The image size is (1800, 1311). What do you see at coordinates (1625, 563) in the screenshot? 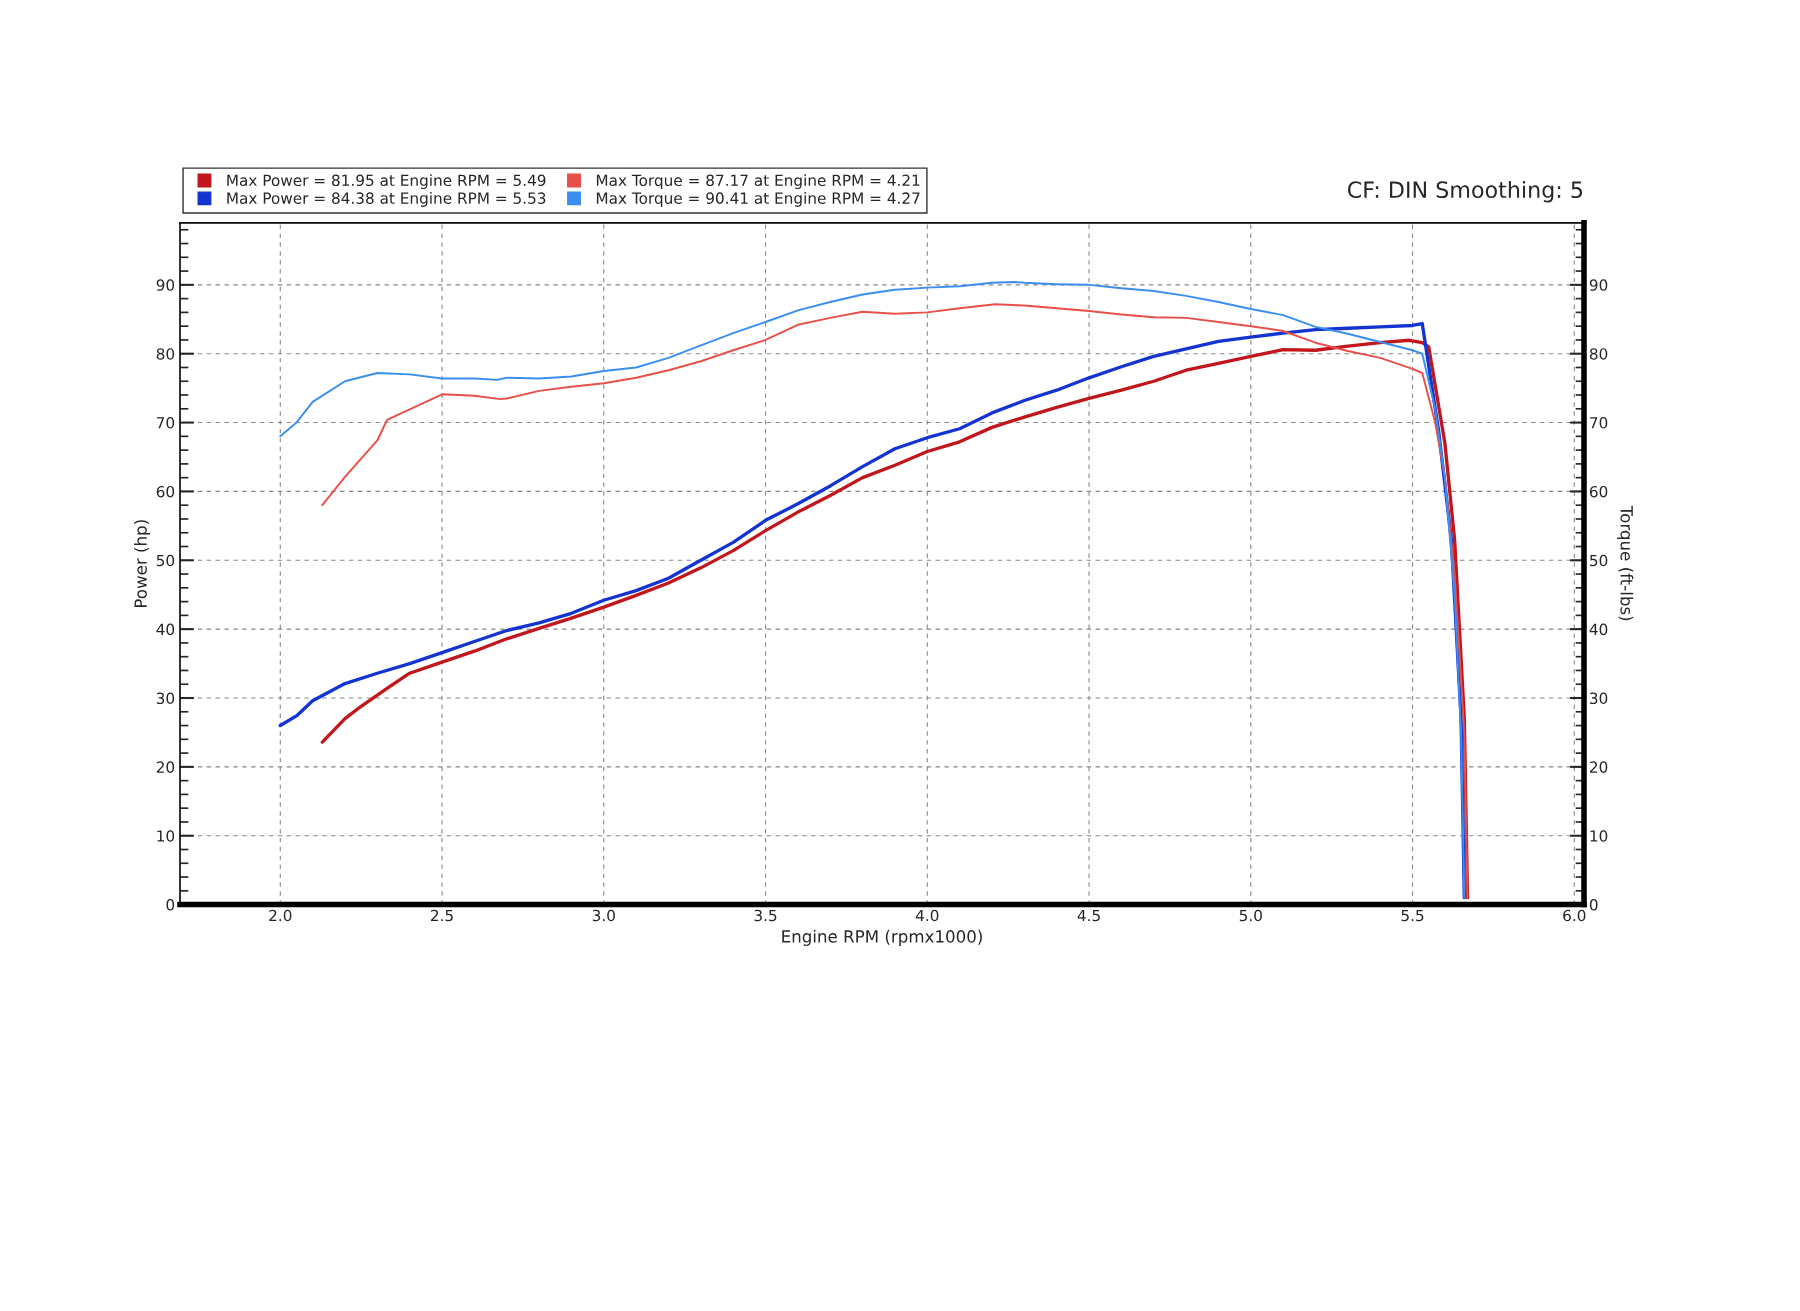
I see `y2-axis-title: Torque (ft-lbs)` at bounding box center [1625, 563].